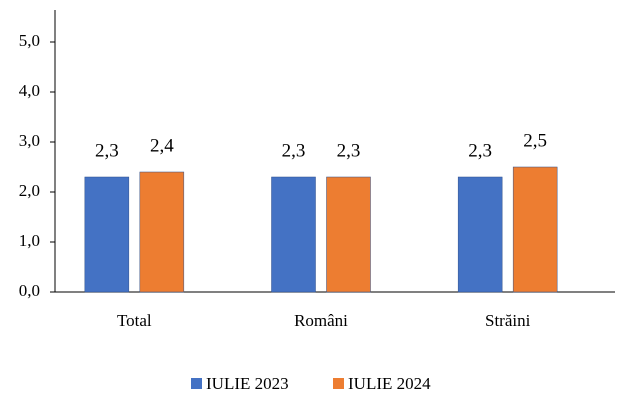 The height and width of the screenshot is (400, 619). Describe the element at coordinates (29, 190) in the screenshot. I see `y-tick-label: 2,0` at that location.